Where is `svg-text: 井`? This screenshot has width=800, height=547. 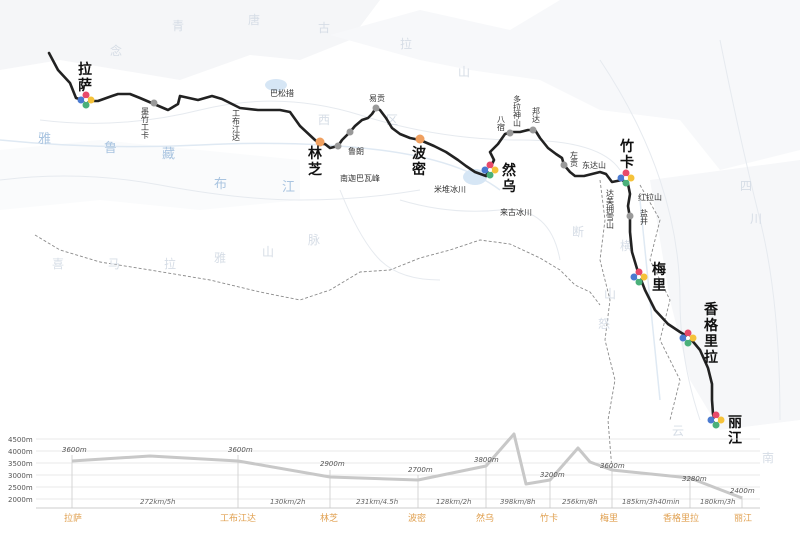
svg-text: 井 is located at coordinates (644, 221).